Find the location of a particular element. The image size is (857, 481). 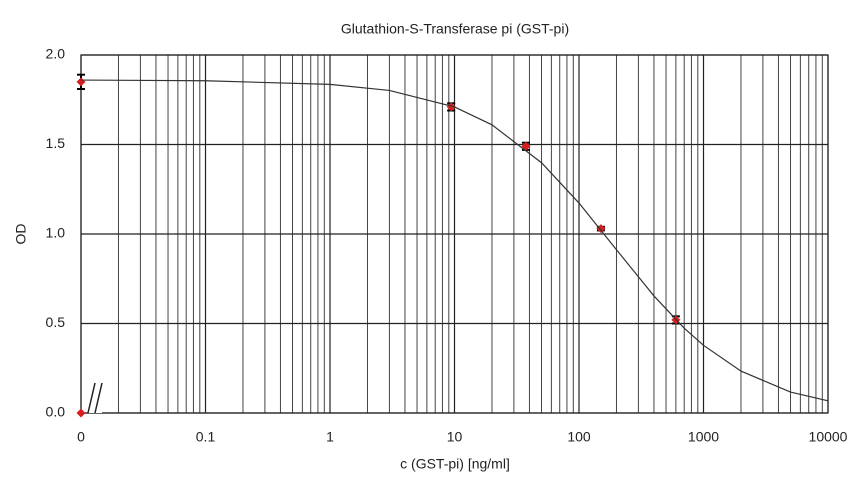

x-tick-label: 1000 is located at coordinates (703, 437).